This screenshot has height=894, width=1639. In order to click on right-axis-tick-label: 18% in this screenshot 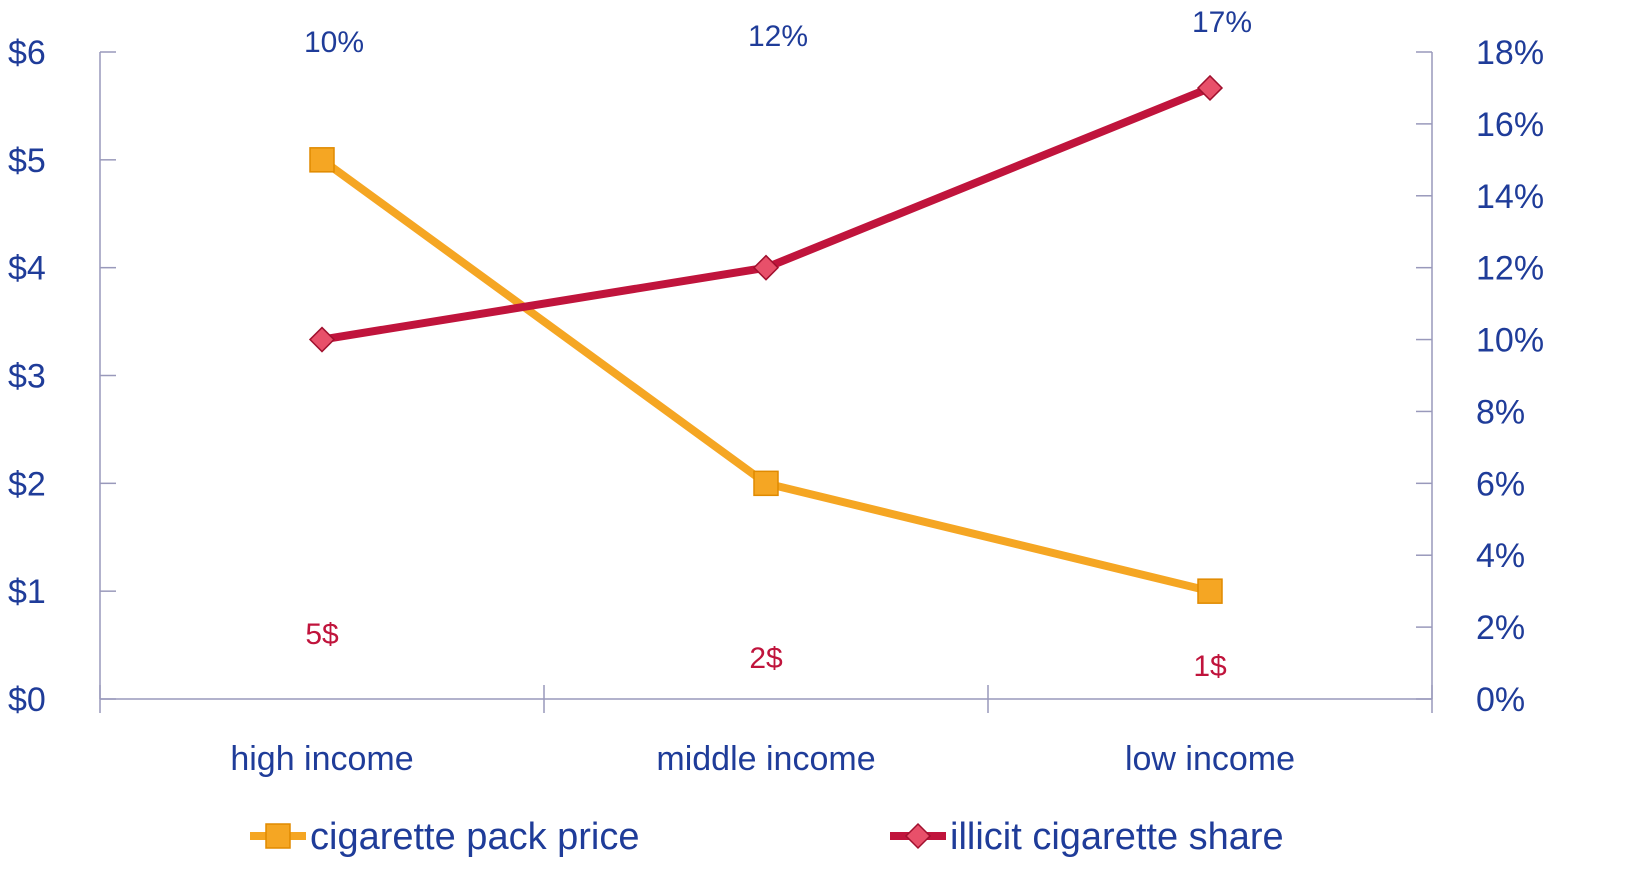, I will do `click(1510, 53)`.